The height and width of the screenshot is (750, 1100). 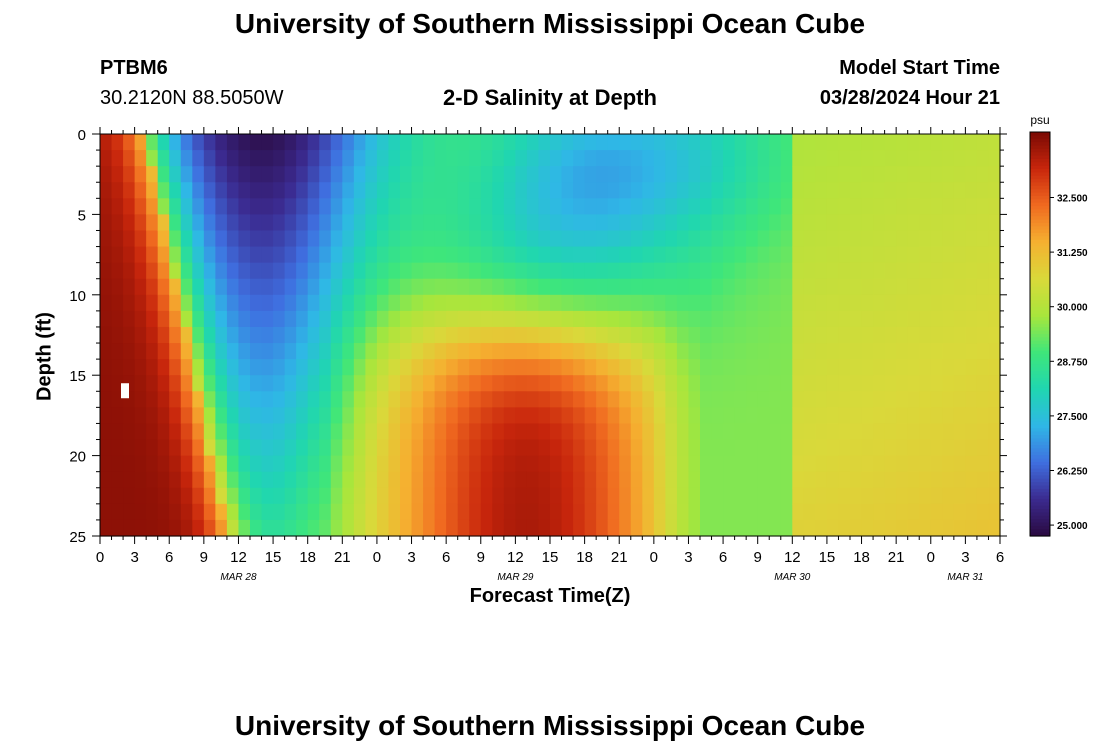 I want to click on y-tick-label: 25, so click(x=77, y=537).